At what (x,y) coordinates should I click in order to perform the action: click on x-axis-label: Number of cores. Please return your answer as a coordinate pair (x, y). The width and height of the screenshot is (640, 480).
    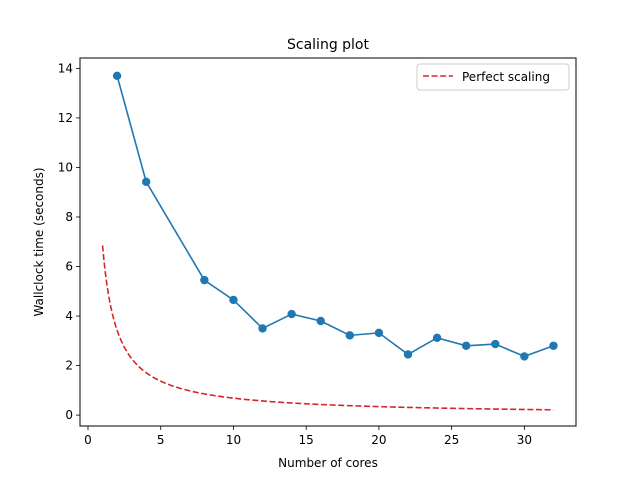
    Looking at the image, I should click on (328, 463).